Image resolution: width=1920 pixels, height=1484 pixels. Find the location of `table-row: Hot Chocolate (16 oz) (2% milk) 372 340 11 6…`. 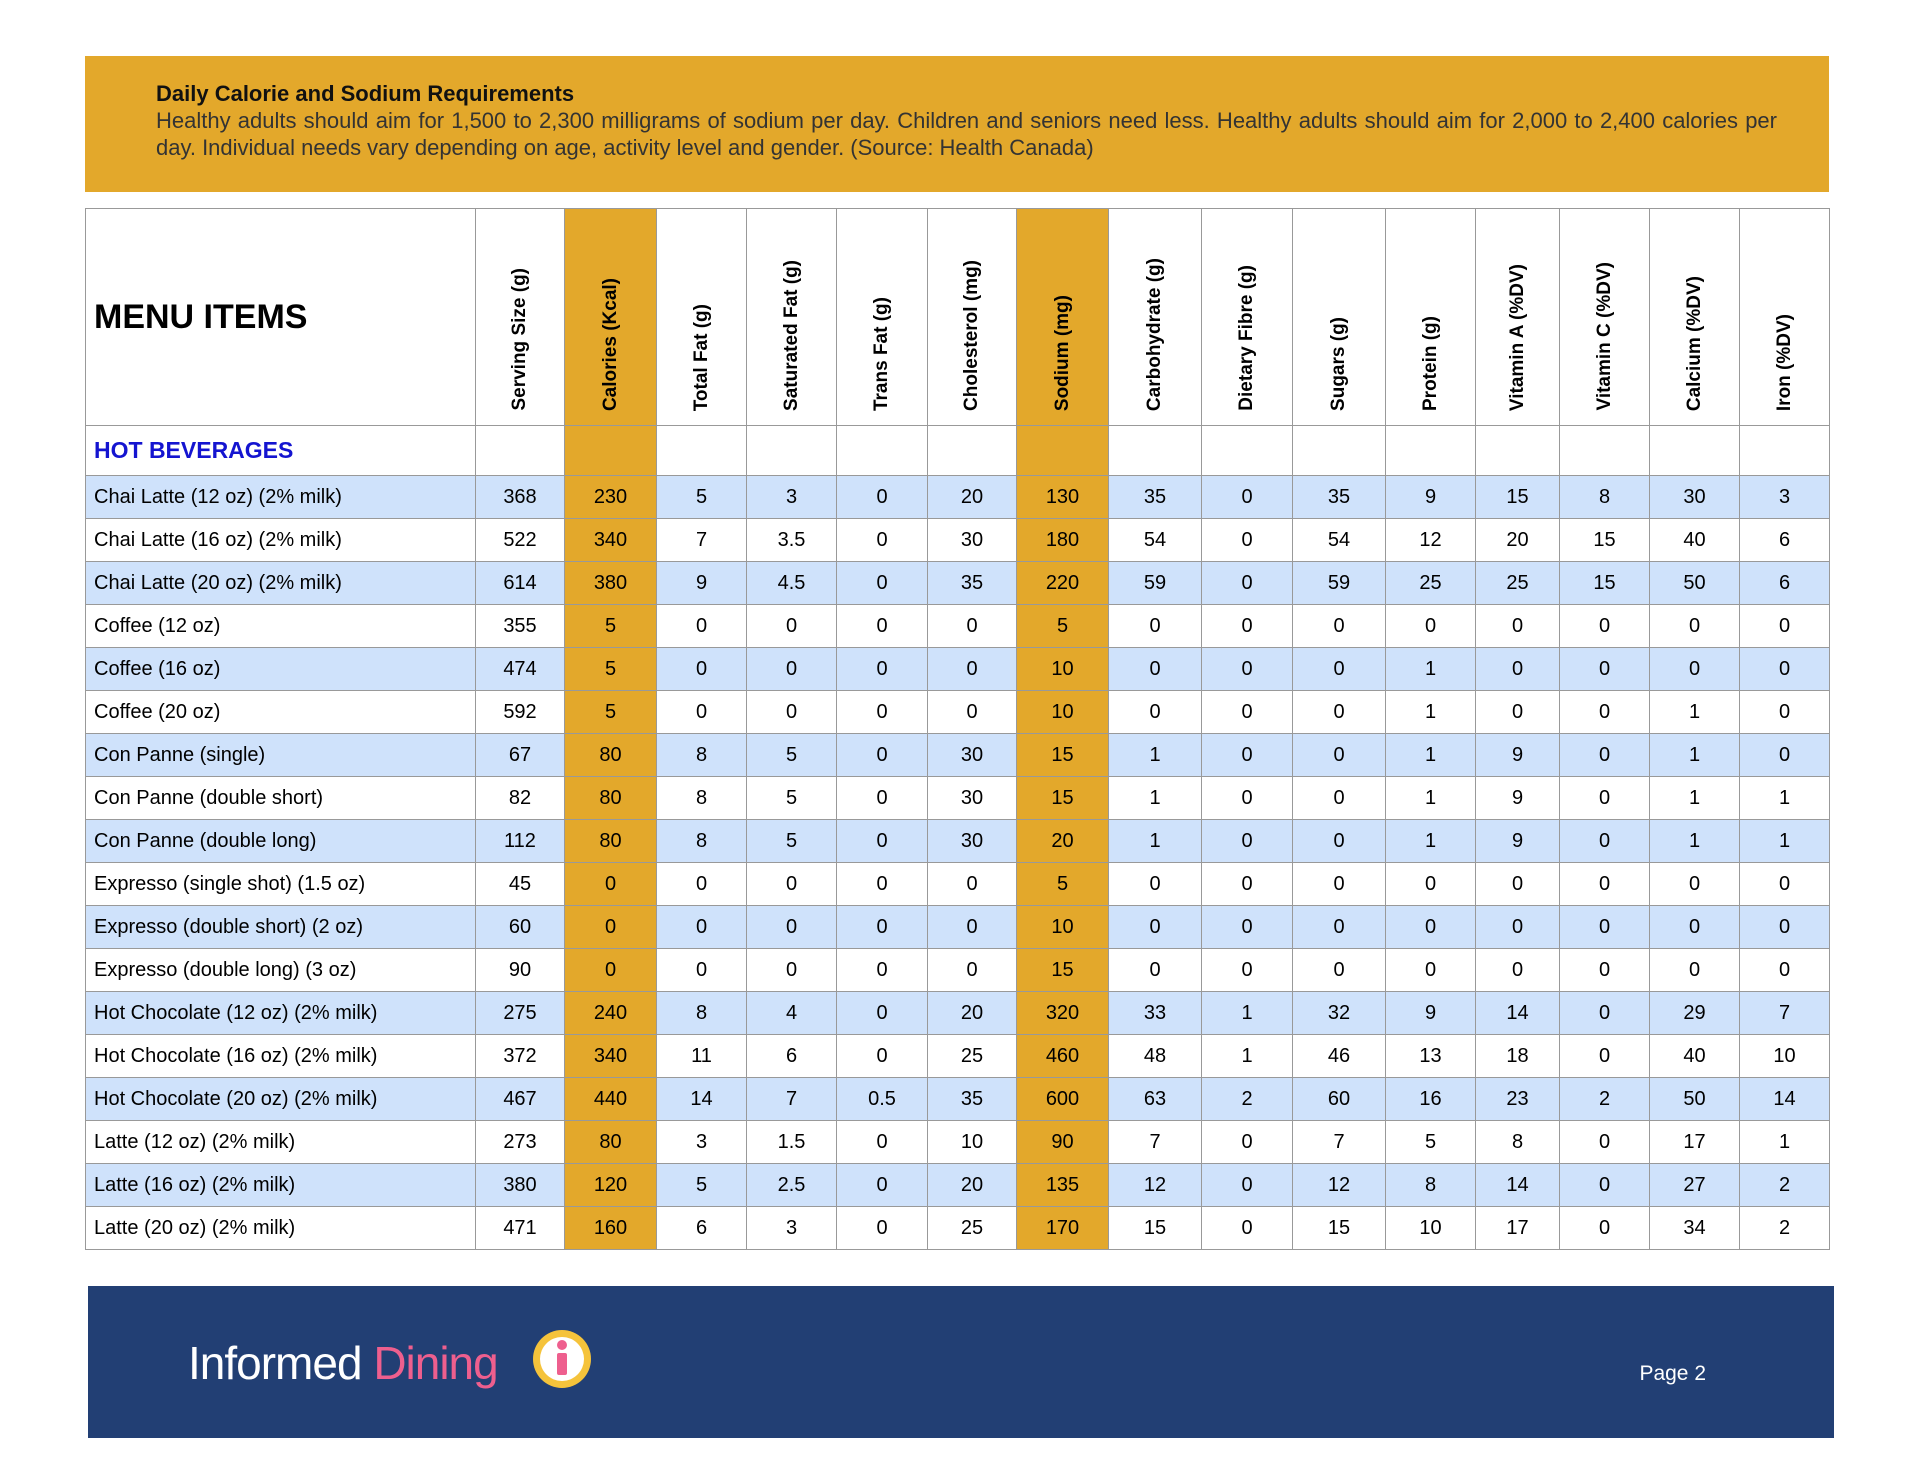

table-row: Hot Chocolate (16 oz) (2% milk) 372 340 11 6… is located at coordinates (957, 1056).